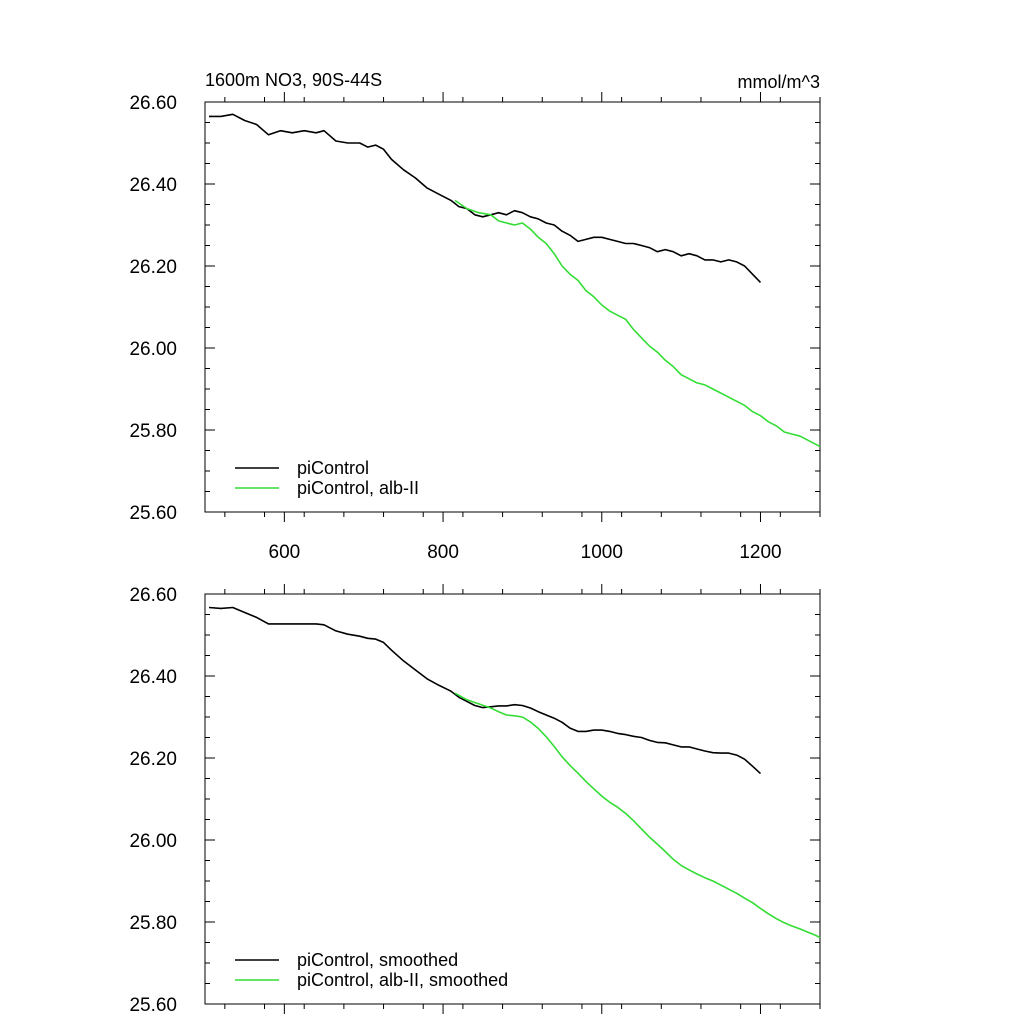 This screenshot has height=1024, width=1024. I want to click on legend-label: piControl, so click(333, 468).